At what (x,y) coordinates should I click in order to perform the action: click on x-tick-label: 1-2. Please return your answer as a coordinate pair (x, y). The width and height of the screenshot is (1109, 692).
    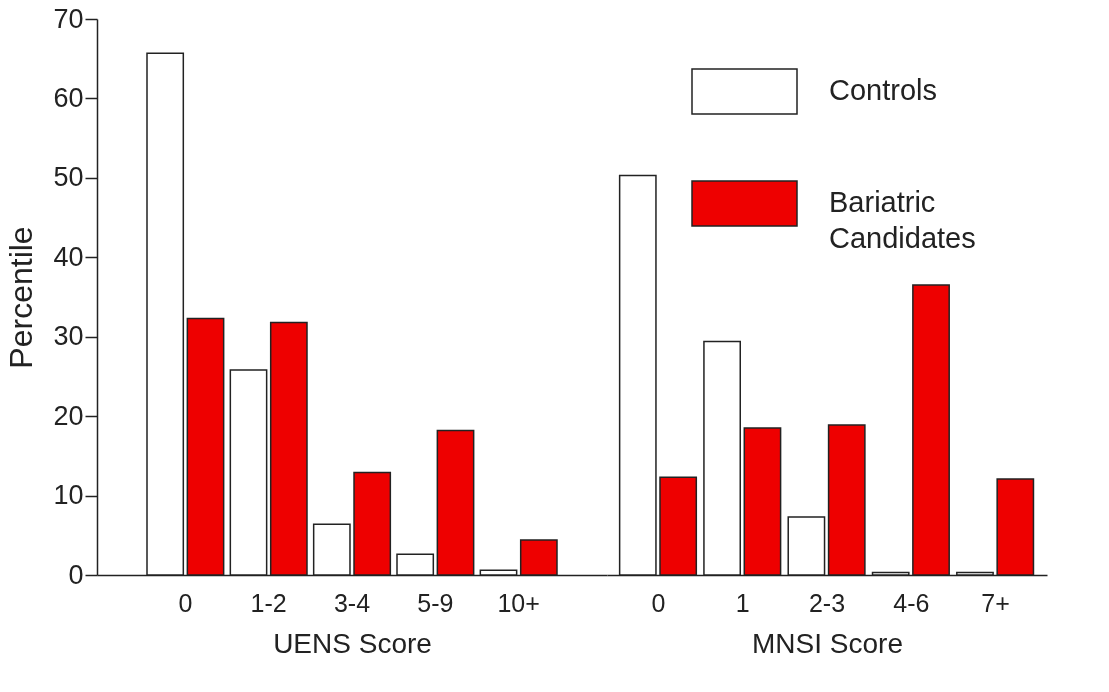
    Looking at the image, I should click on (268, 602).